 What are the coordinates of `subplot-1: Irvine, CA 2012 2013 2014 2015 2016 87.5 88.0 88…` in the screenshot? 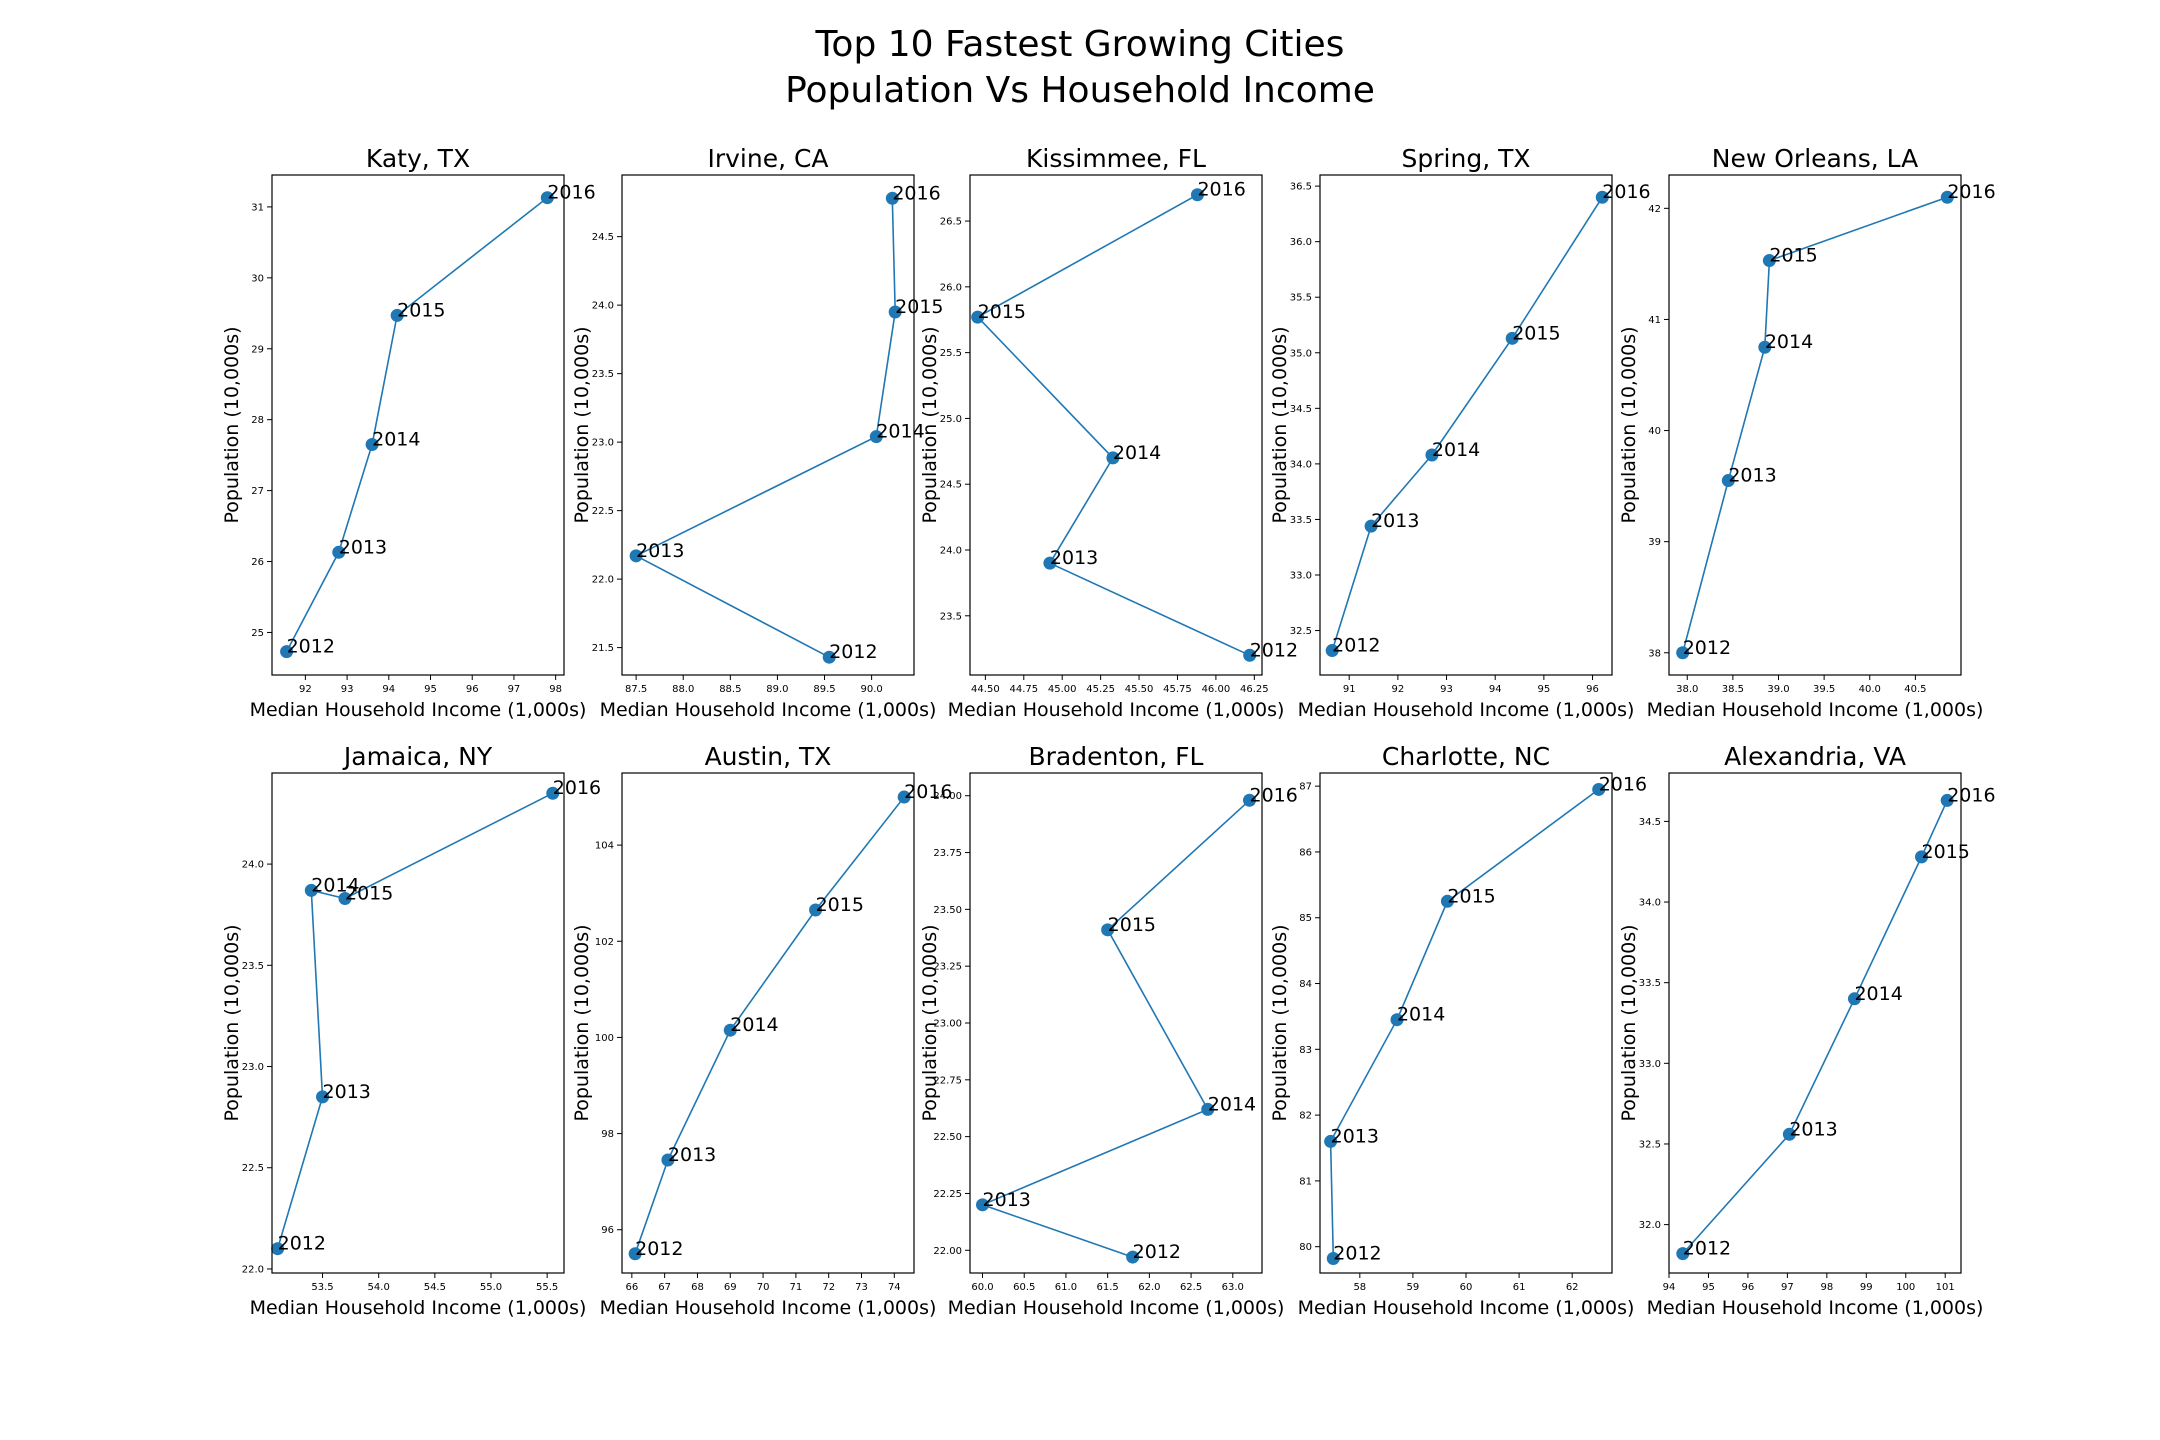 It's located at (757, 432).